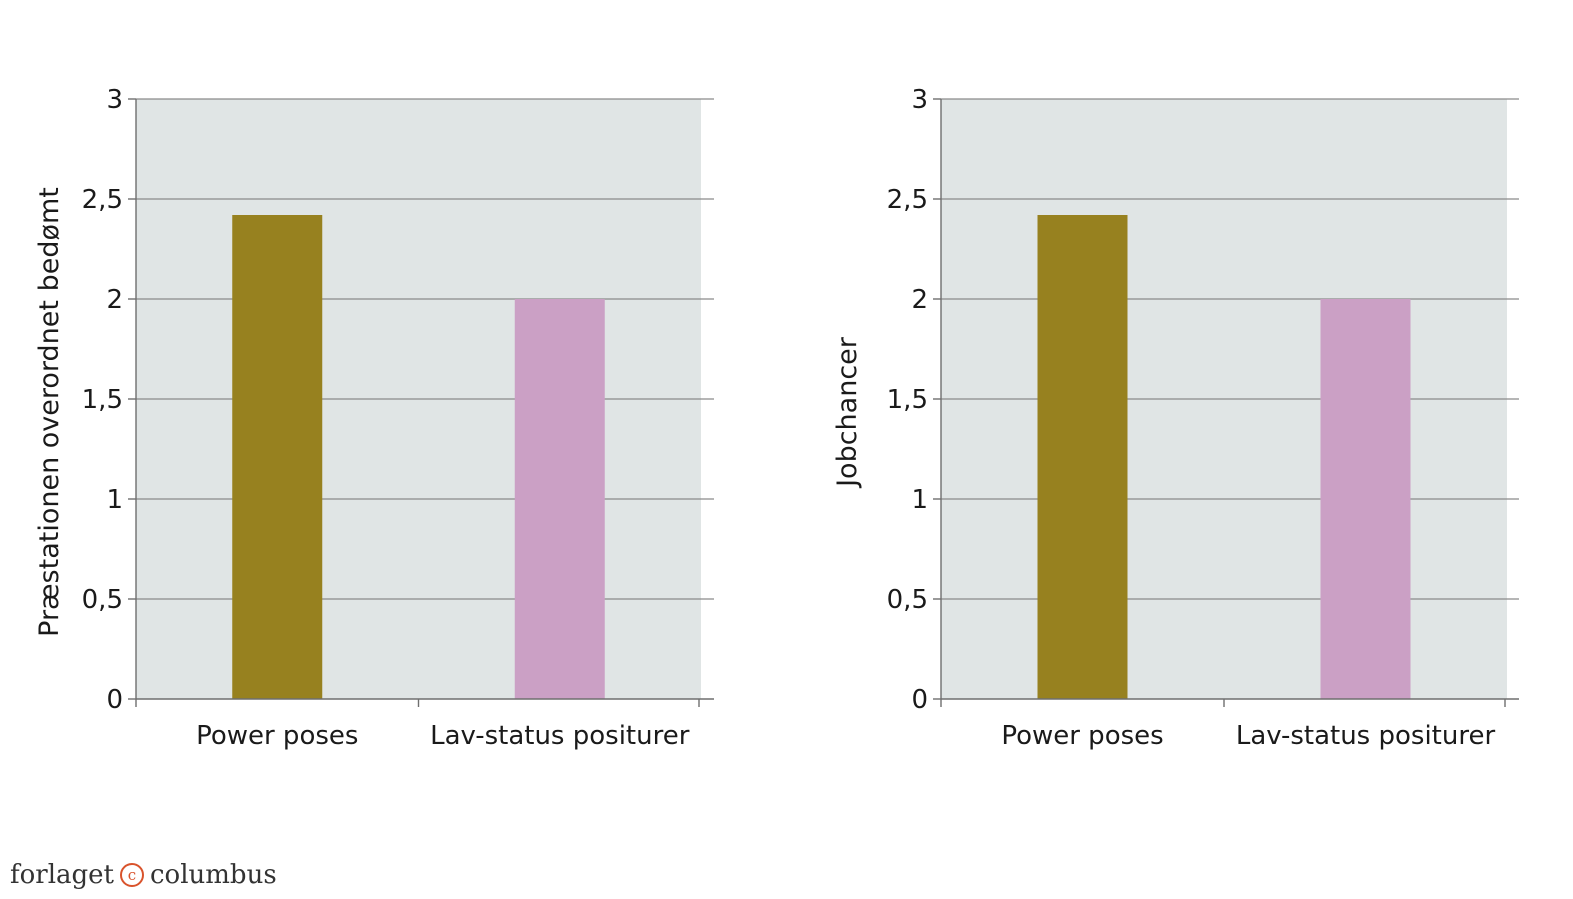 The height and width of the screenshot is (899, 1573). I want to click on publisher-name-left: forlaget, so click(62, 875).